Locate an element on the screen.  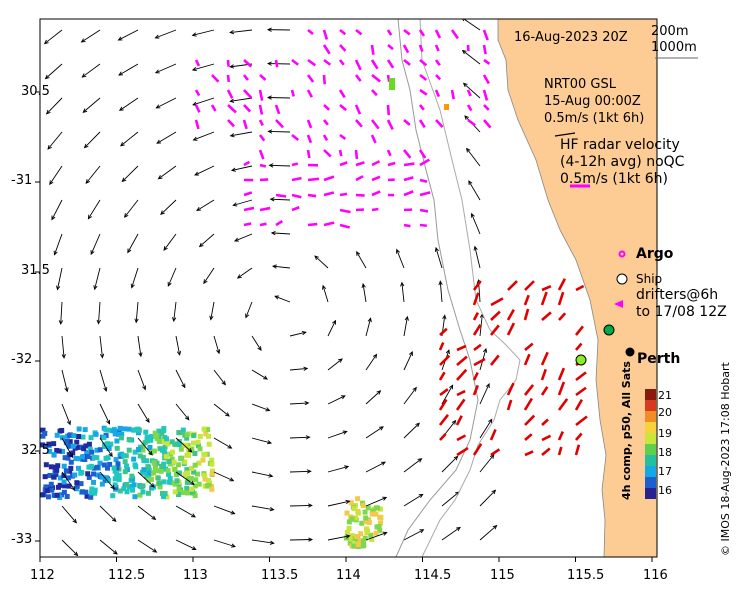
radar-label-1: HF radar velocity is located at coordinates (620, 145).